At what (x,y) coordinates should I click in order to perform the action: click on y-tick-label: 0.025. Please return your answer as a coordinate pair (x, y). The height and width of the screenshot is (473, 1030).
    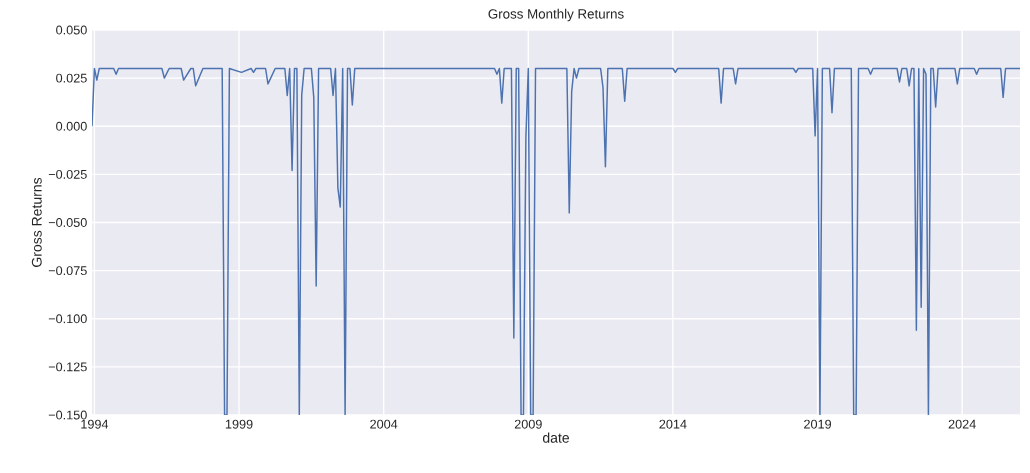
    Looking at the image, I should click on (71, 78).